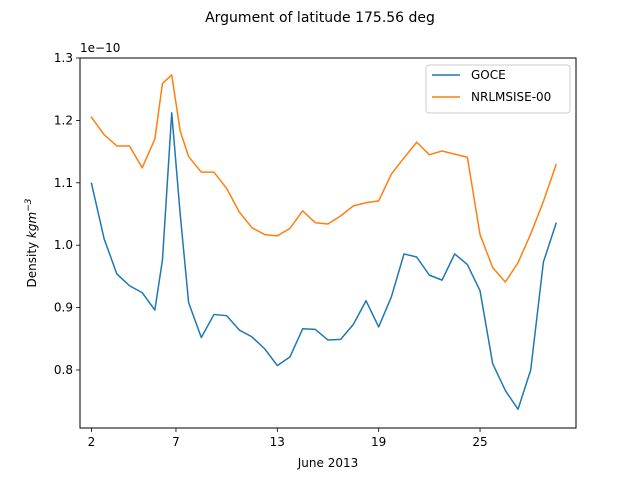 The image size is (640, 480). I want to click on legend-label-nrlmsise: NRLMSISE-00, so click(511, 97).